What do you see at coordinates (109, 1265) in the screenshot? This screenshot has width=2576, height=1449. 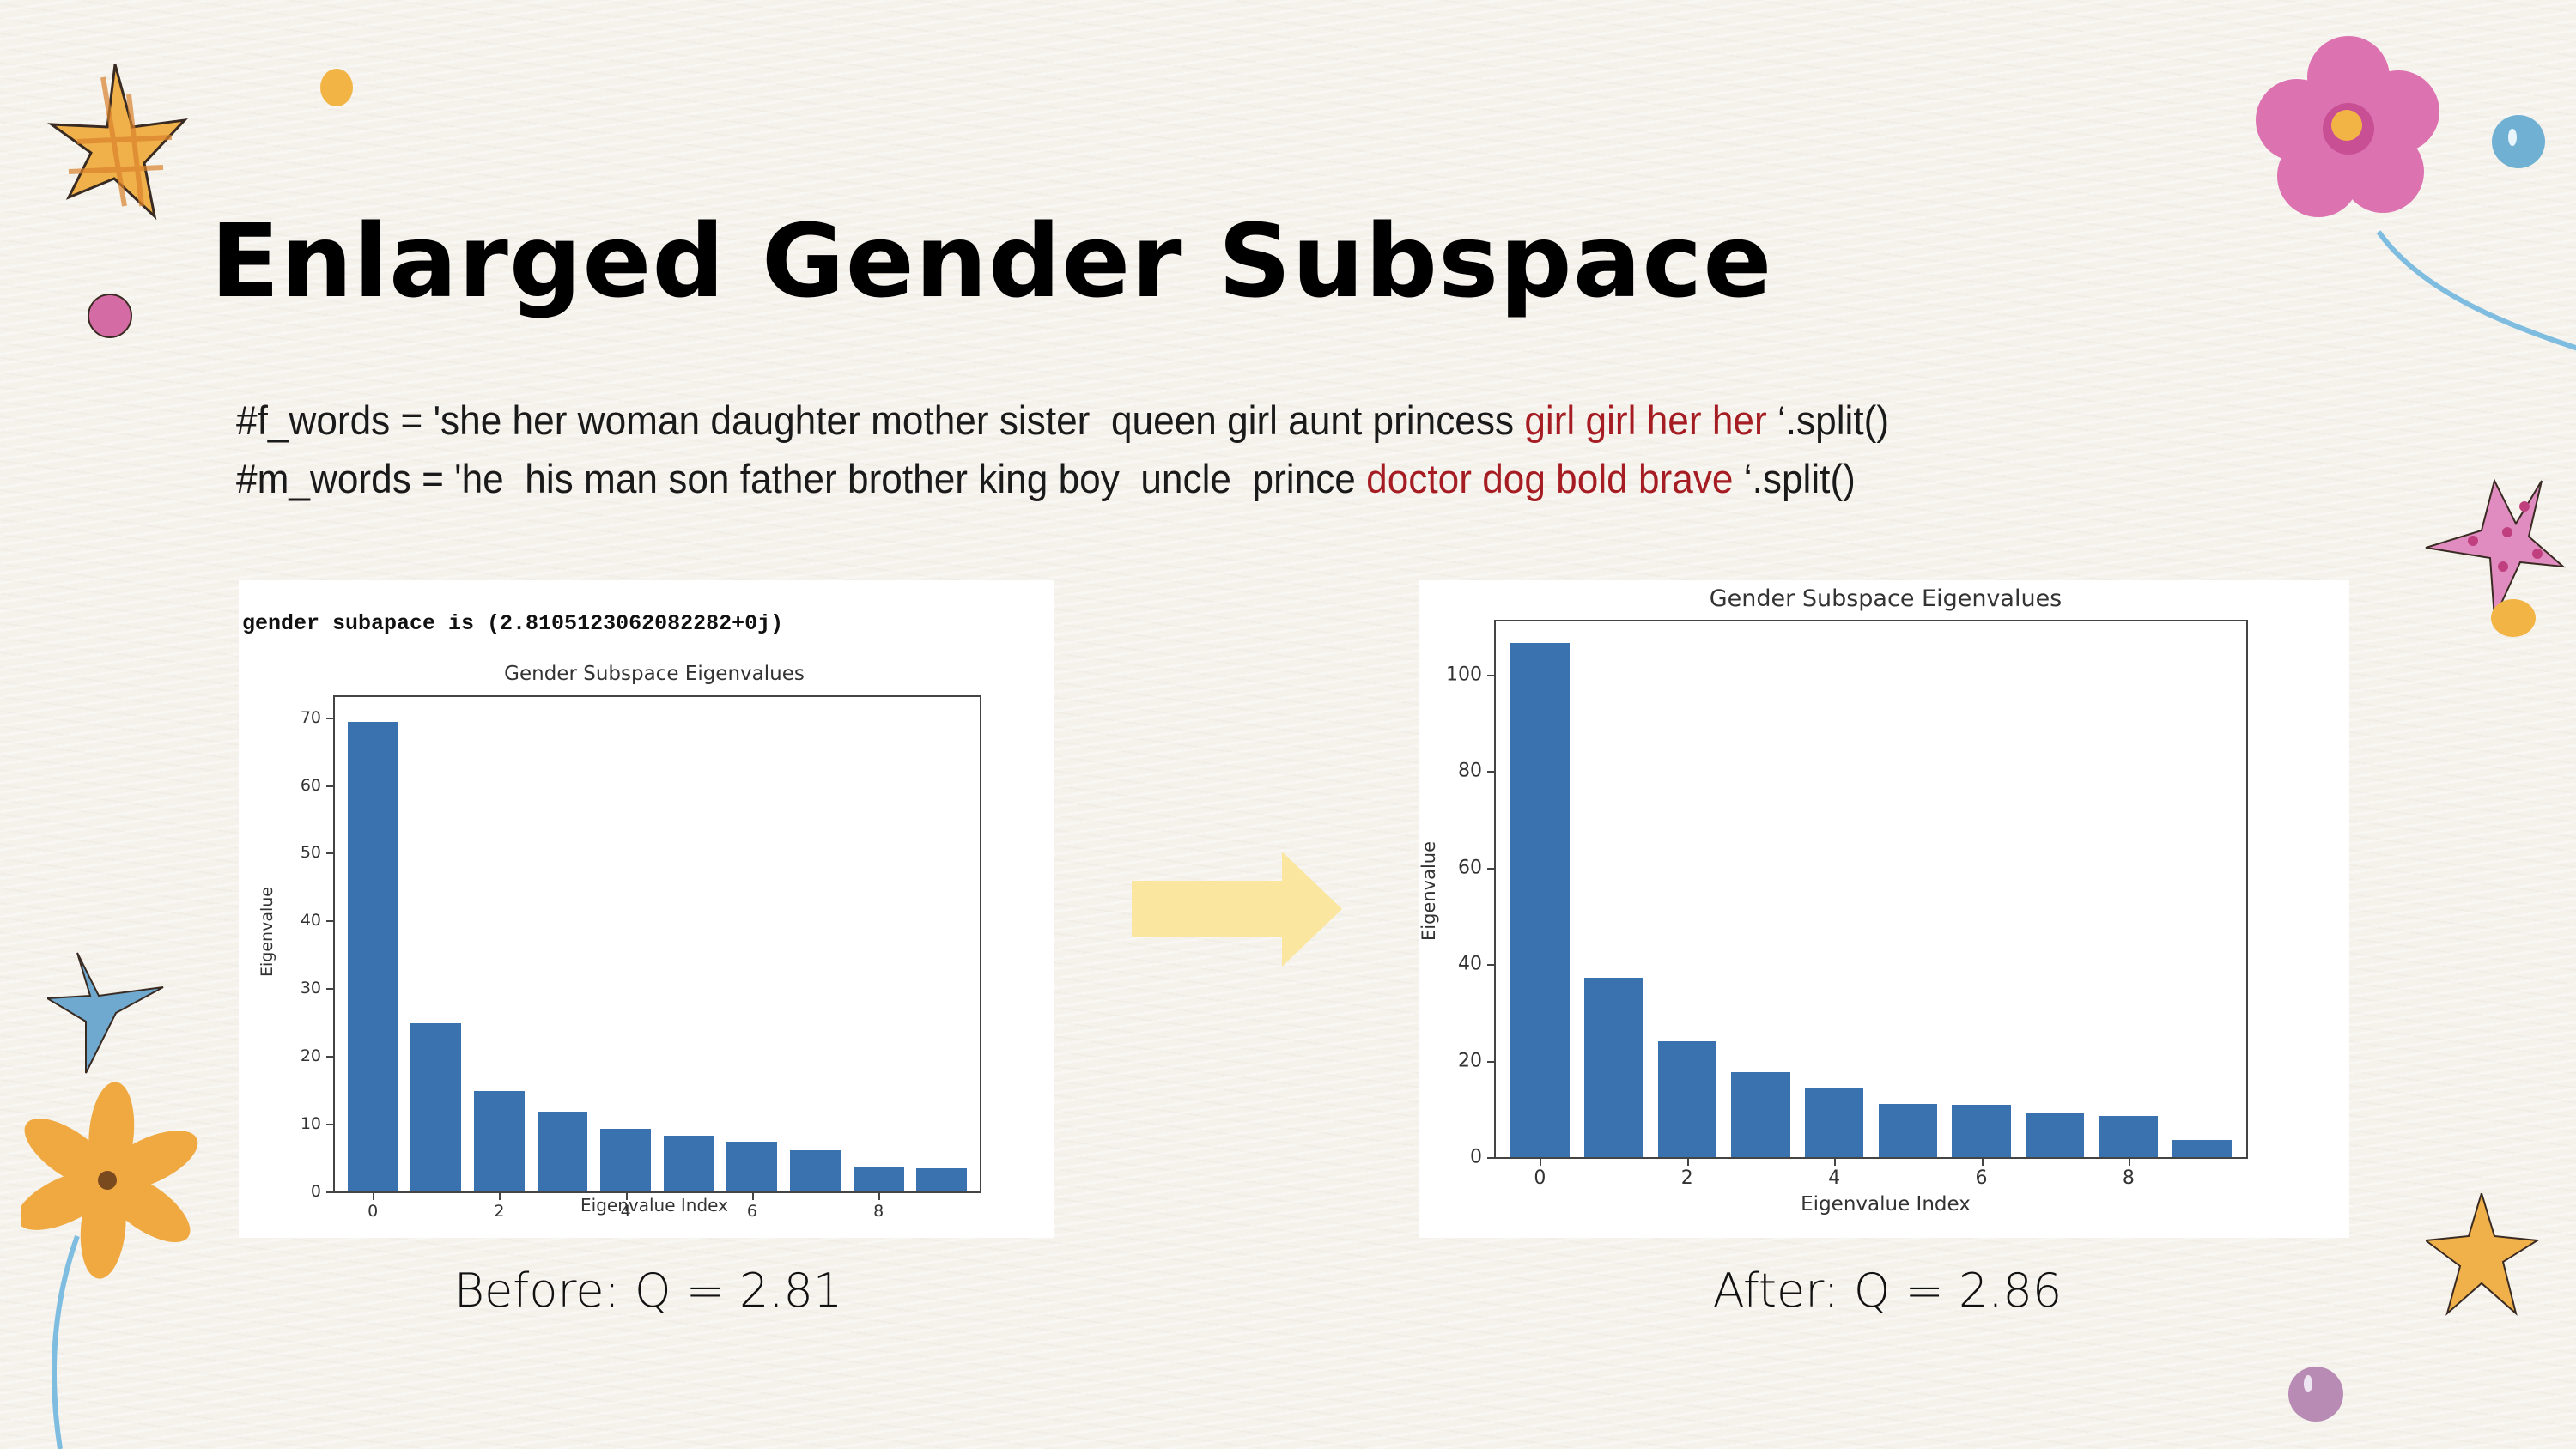 I see `orange-flower-icon` at bounding box center [109, 1265].